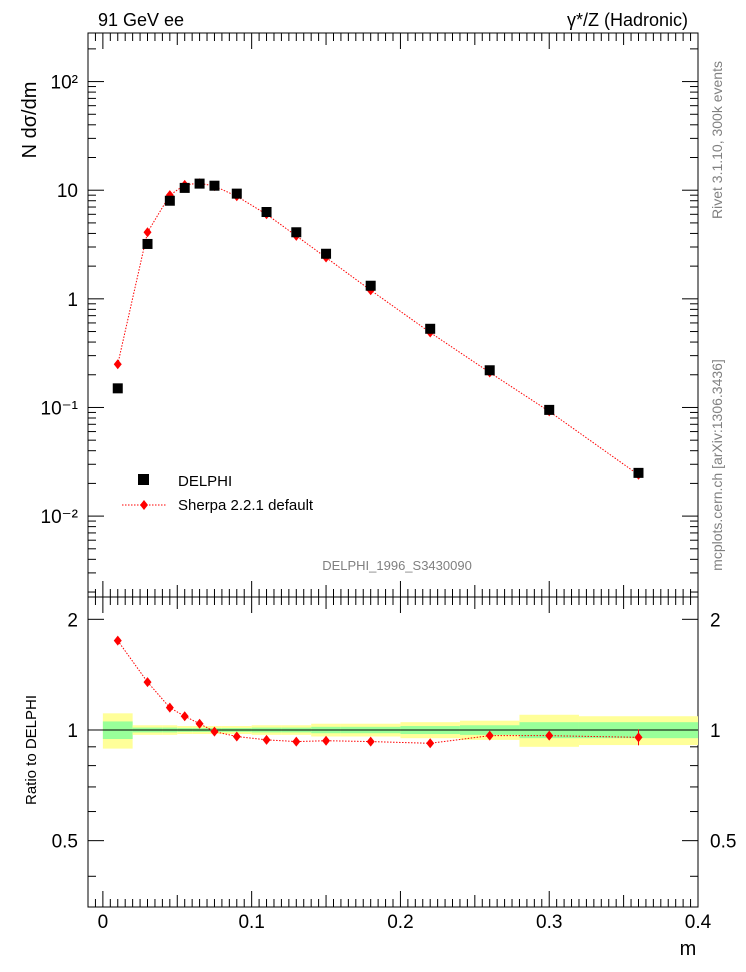  What do you see at coordinates (627, 20) in the screenshot?
I see `channel-label: γ*/Z (Hadronic)` at bounding box center [627, 20].